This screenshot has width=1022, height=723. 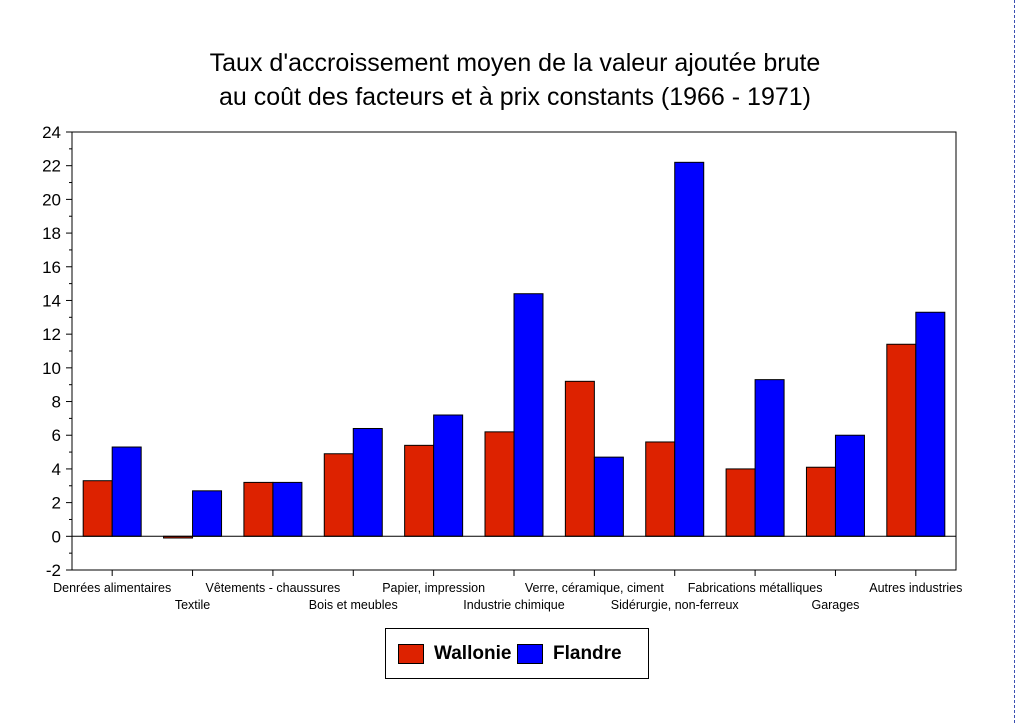 What do you see at coordinates (51, 267) in the screenshot?
I see `y-tick-label: 16` at bounding box center [51, 267].